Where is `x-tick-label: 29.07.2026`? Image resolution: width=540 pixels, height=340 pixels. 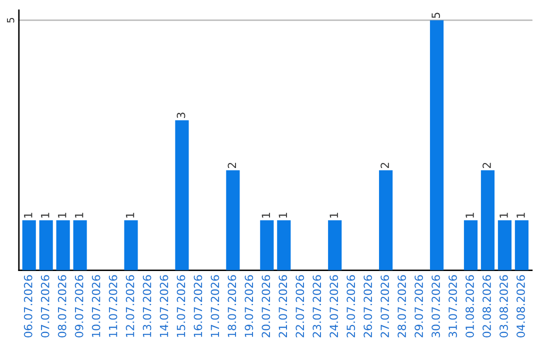 x-tick-label: 29.07.2026 is located at coordinates (419, 306).